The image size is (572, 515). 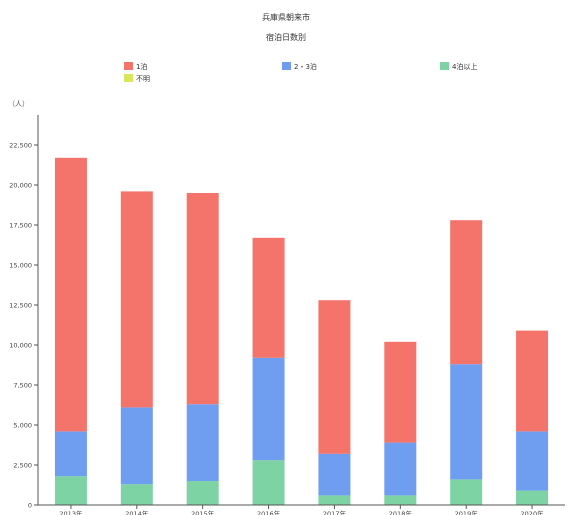 I want to click on legend-item: 2・3泊, so click(x=299, y=66).